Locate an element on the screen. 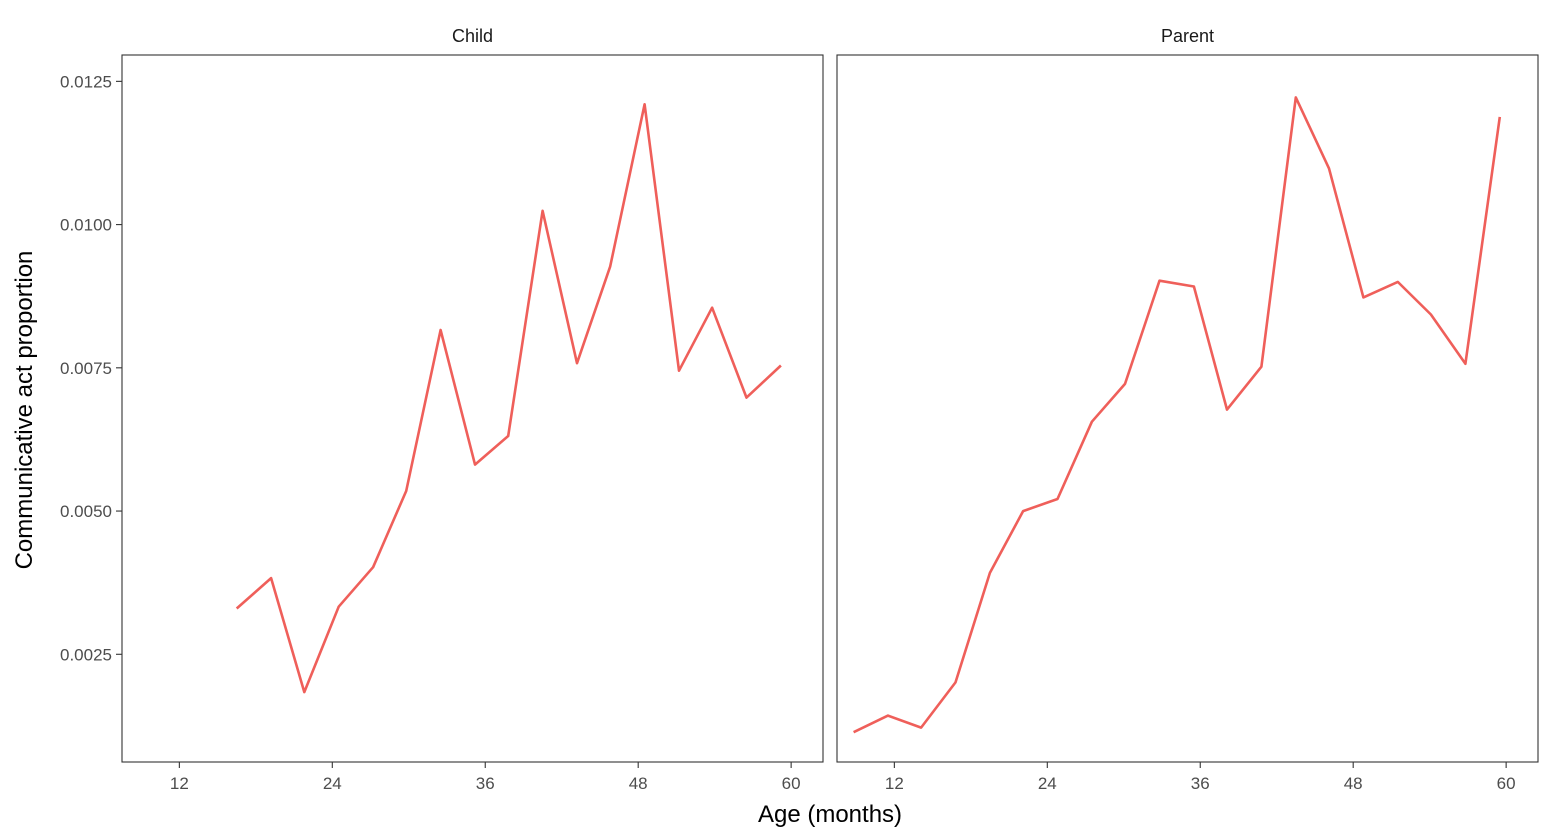  x-axis-title: Age (months) is located at coordinates (830, 814).